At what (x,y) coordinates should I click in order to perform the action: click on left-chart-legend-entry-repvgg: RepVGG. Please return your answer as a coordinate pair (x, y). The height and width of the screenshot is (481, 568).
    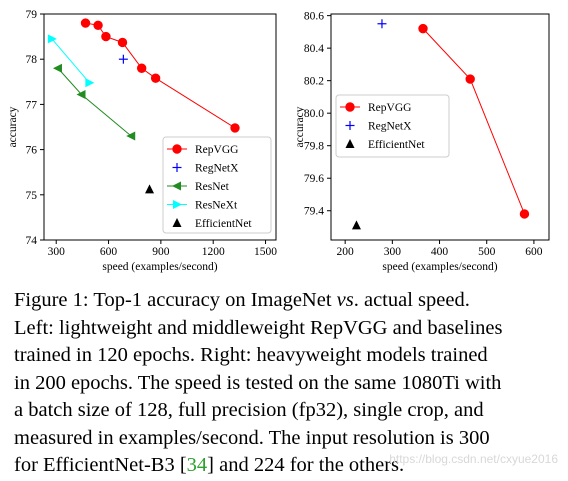
    Looking at the image, I should click on (202, 150).